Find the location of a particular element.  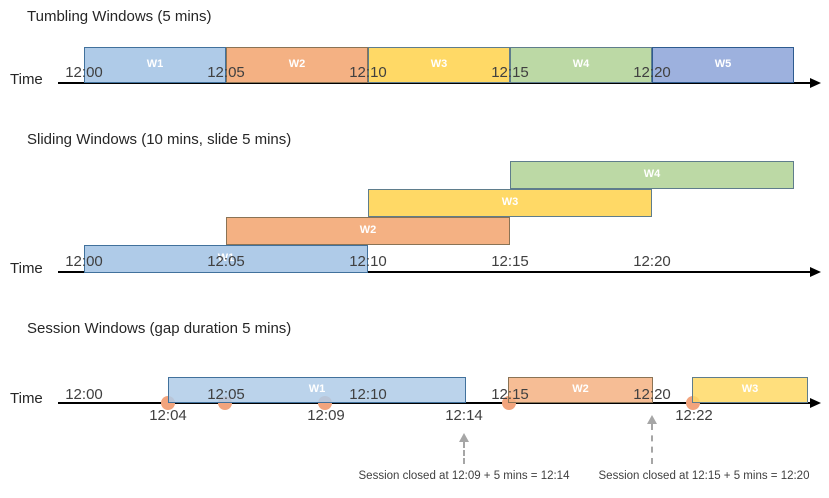

window-label: W5 is located at coordinates (723, 64).